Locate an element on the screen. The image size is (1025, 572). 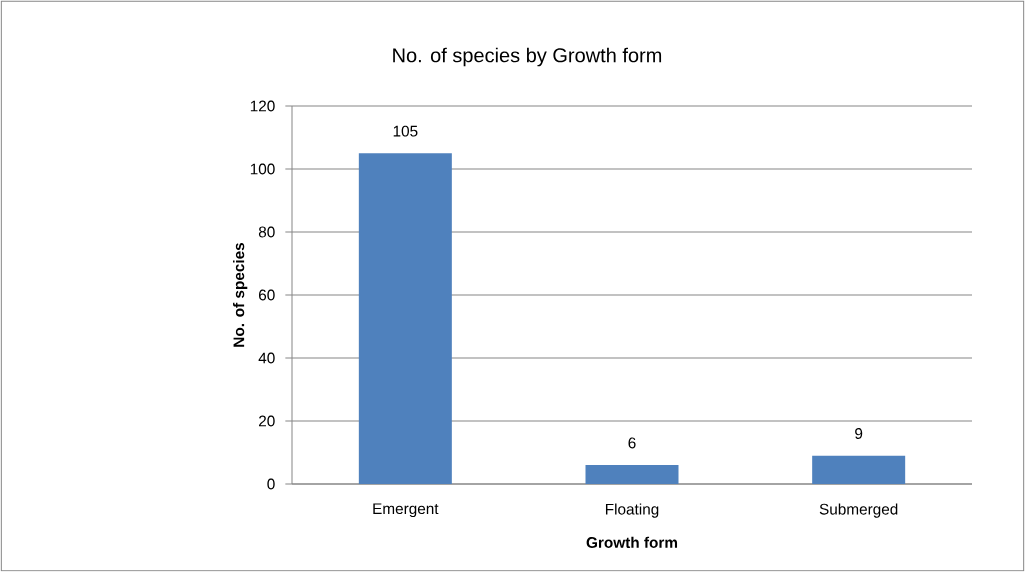
data-label: 6 is located at coordinates (632, 443).